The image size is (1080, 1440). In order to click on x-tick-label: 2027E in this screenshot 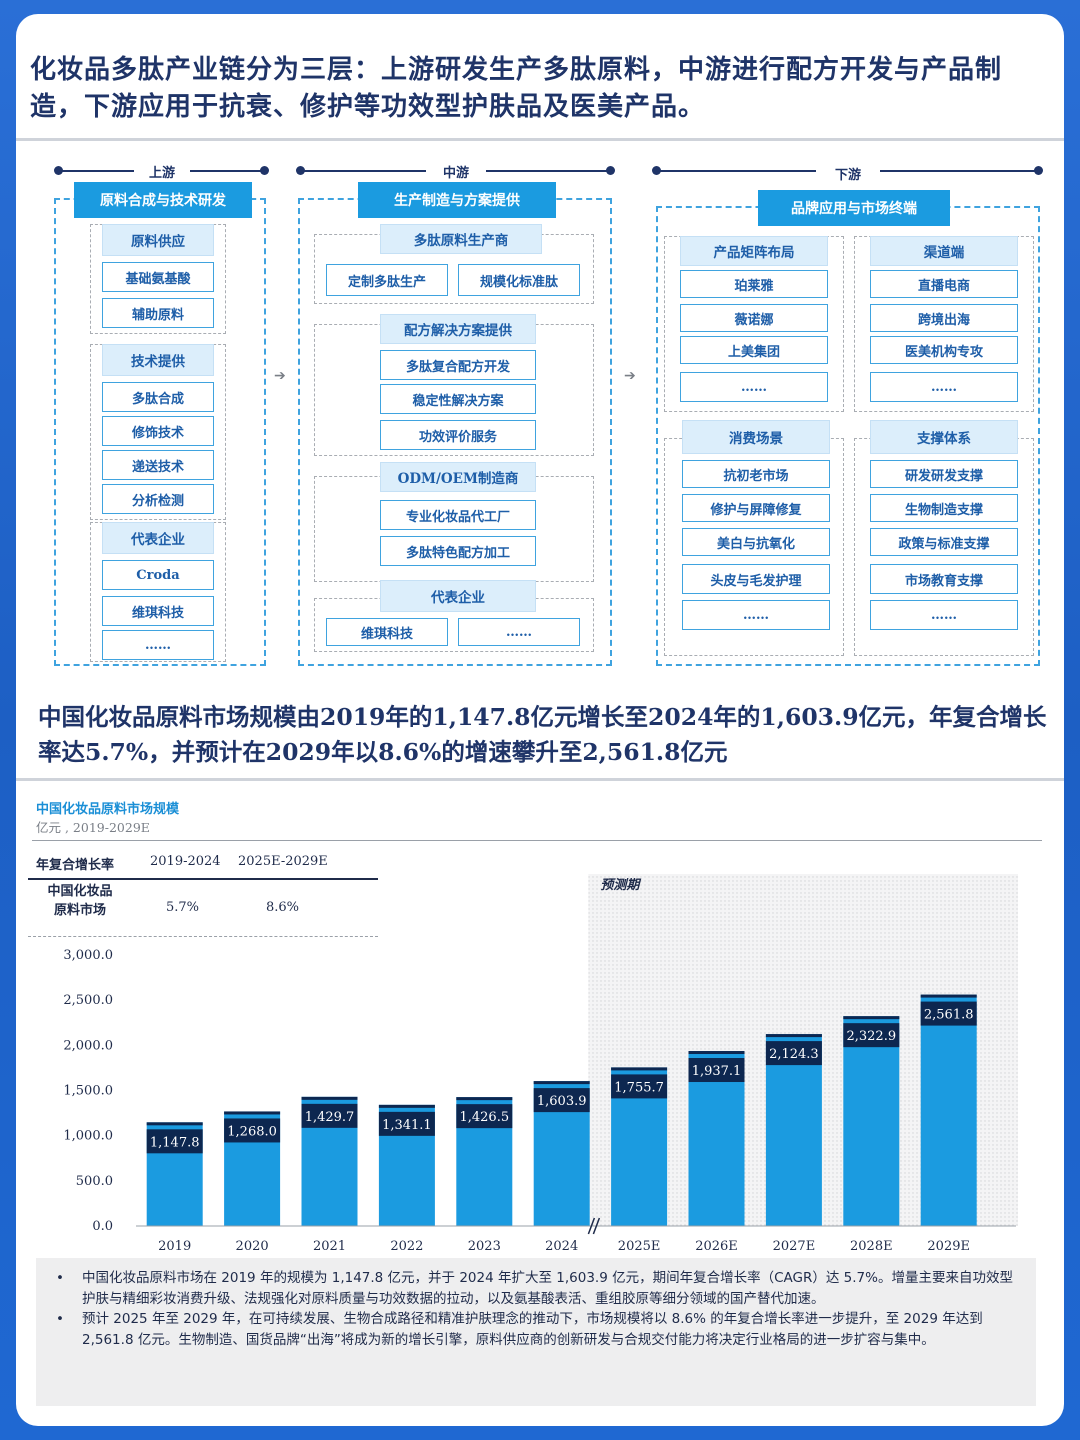, I will do `click(794, 1246)`.